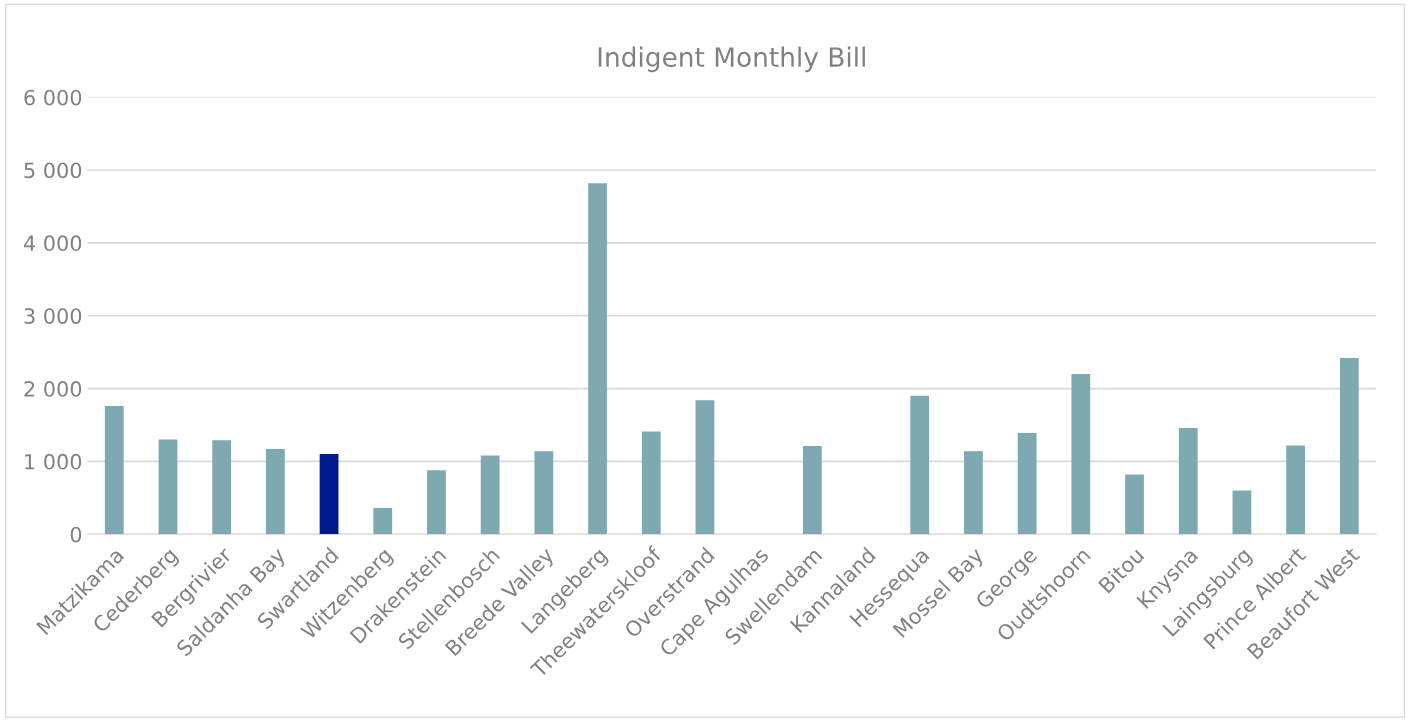  Describe the element at coordinates (52, 243) in the screenshot. I see `y-tick-label: 4 000` at that location.